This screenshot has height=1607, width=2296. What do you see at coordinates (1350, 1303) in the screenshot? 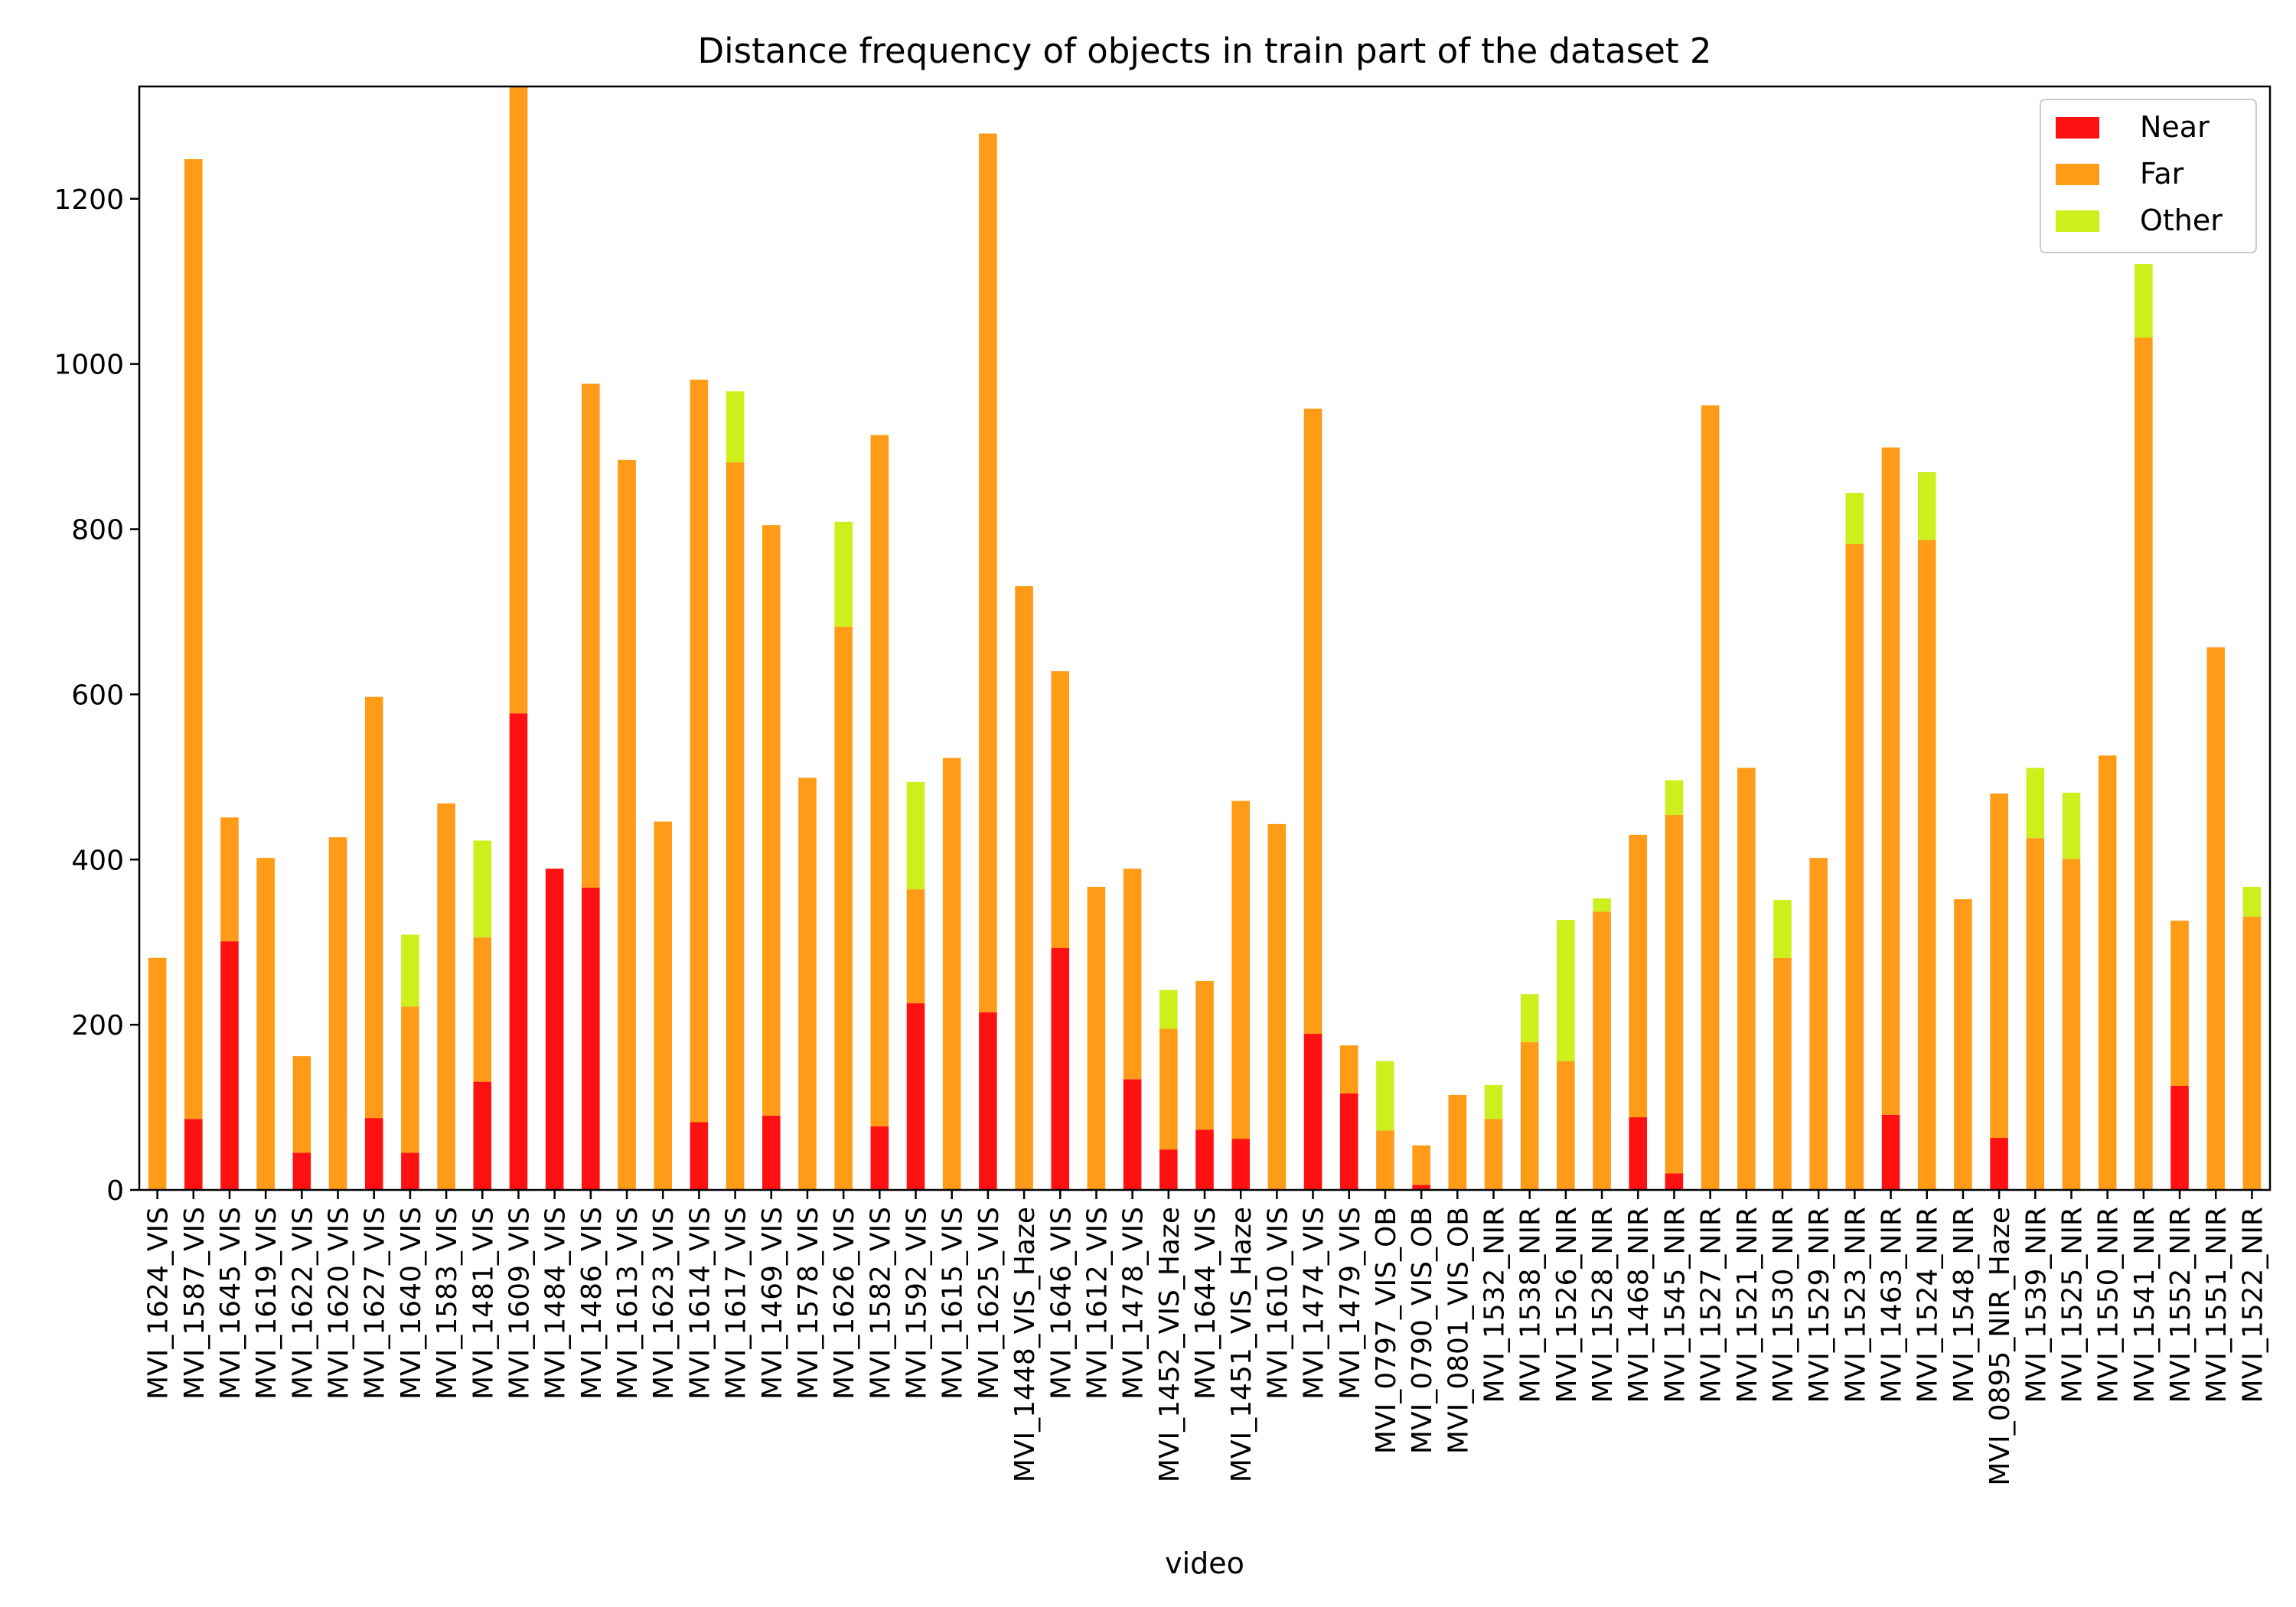
I see `x-tick-label-33: MVI_1479_VIS` at bounding box center [1350, 1303].